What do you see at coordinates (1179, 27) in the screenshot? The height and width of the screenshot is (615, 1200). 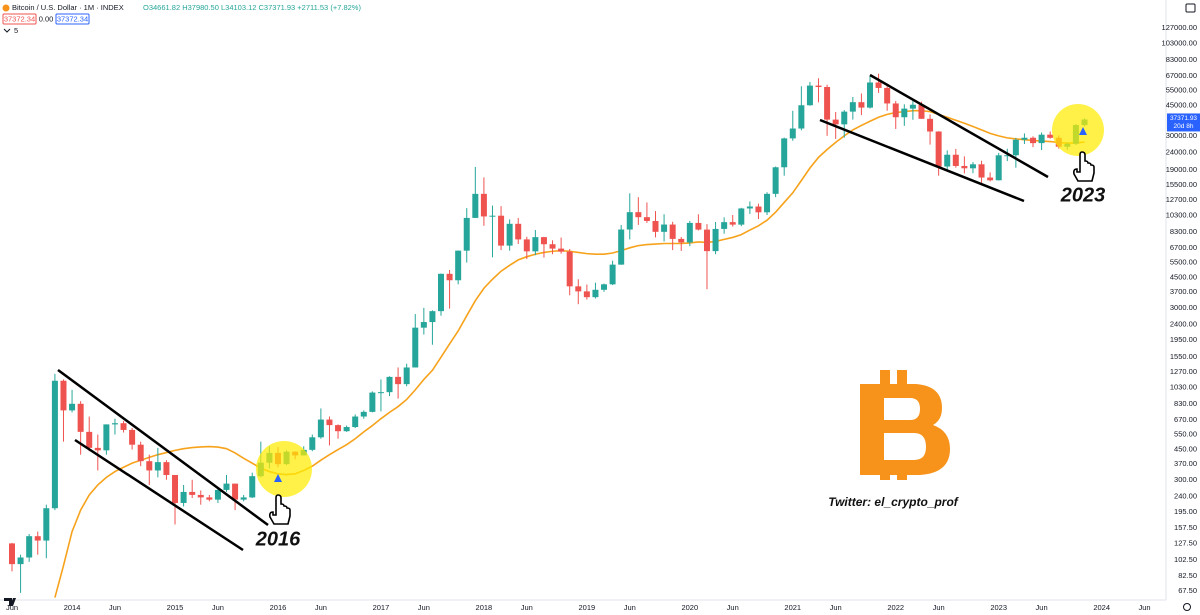 I see `y-tick-label: 127000.00` at bounding box center [1179, 27].